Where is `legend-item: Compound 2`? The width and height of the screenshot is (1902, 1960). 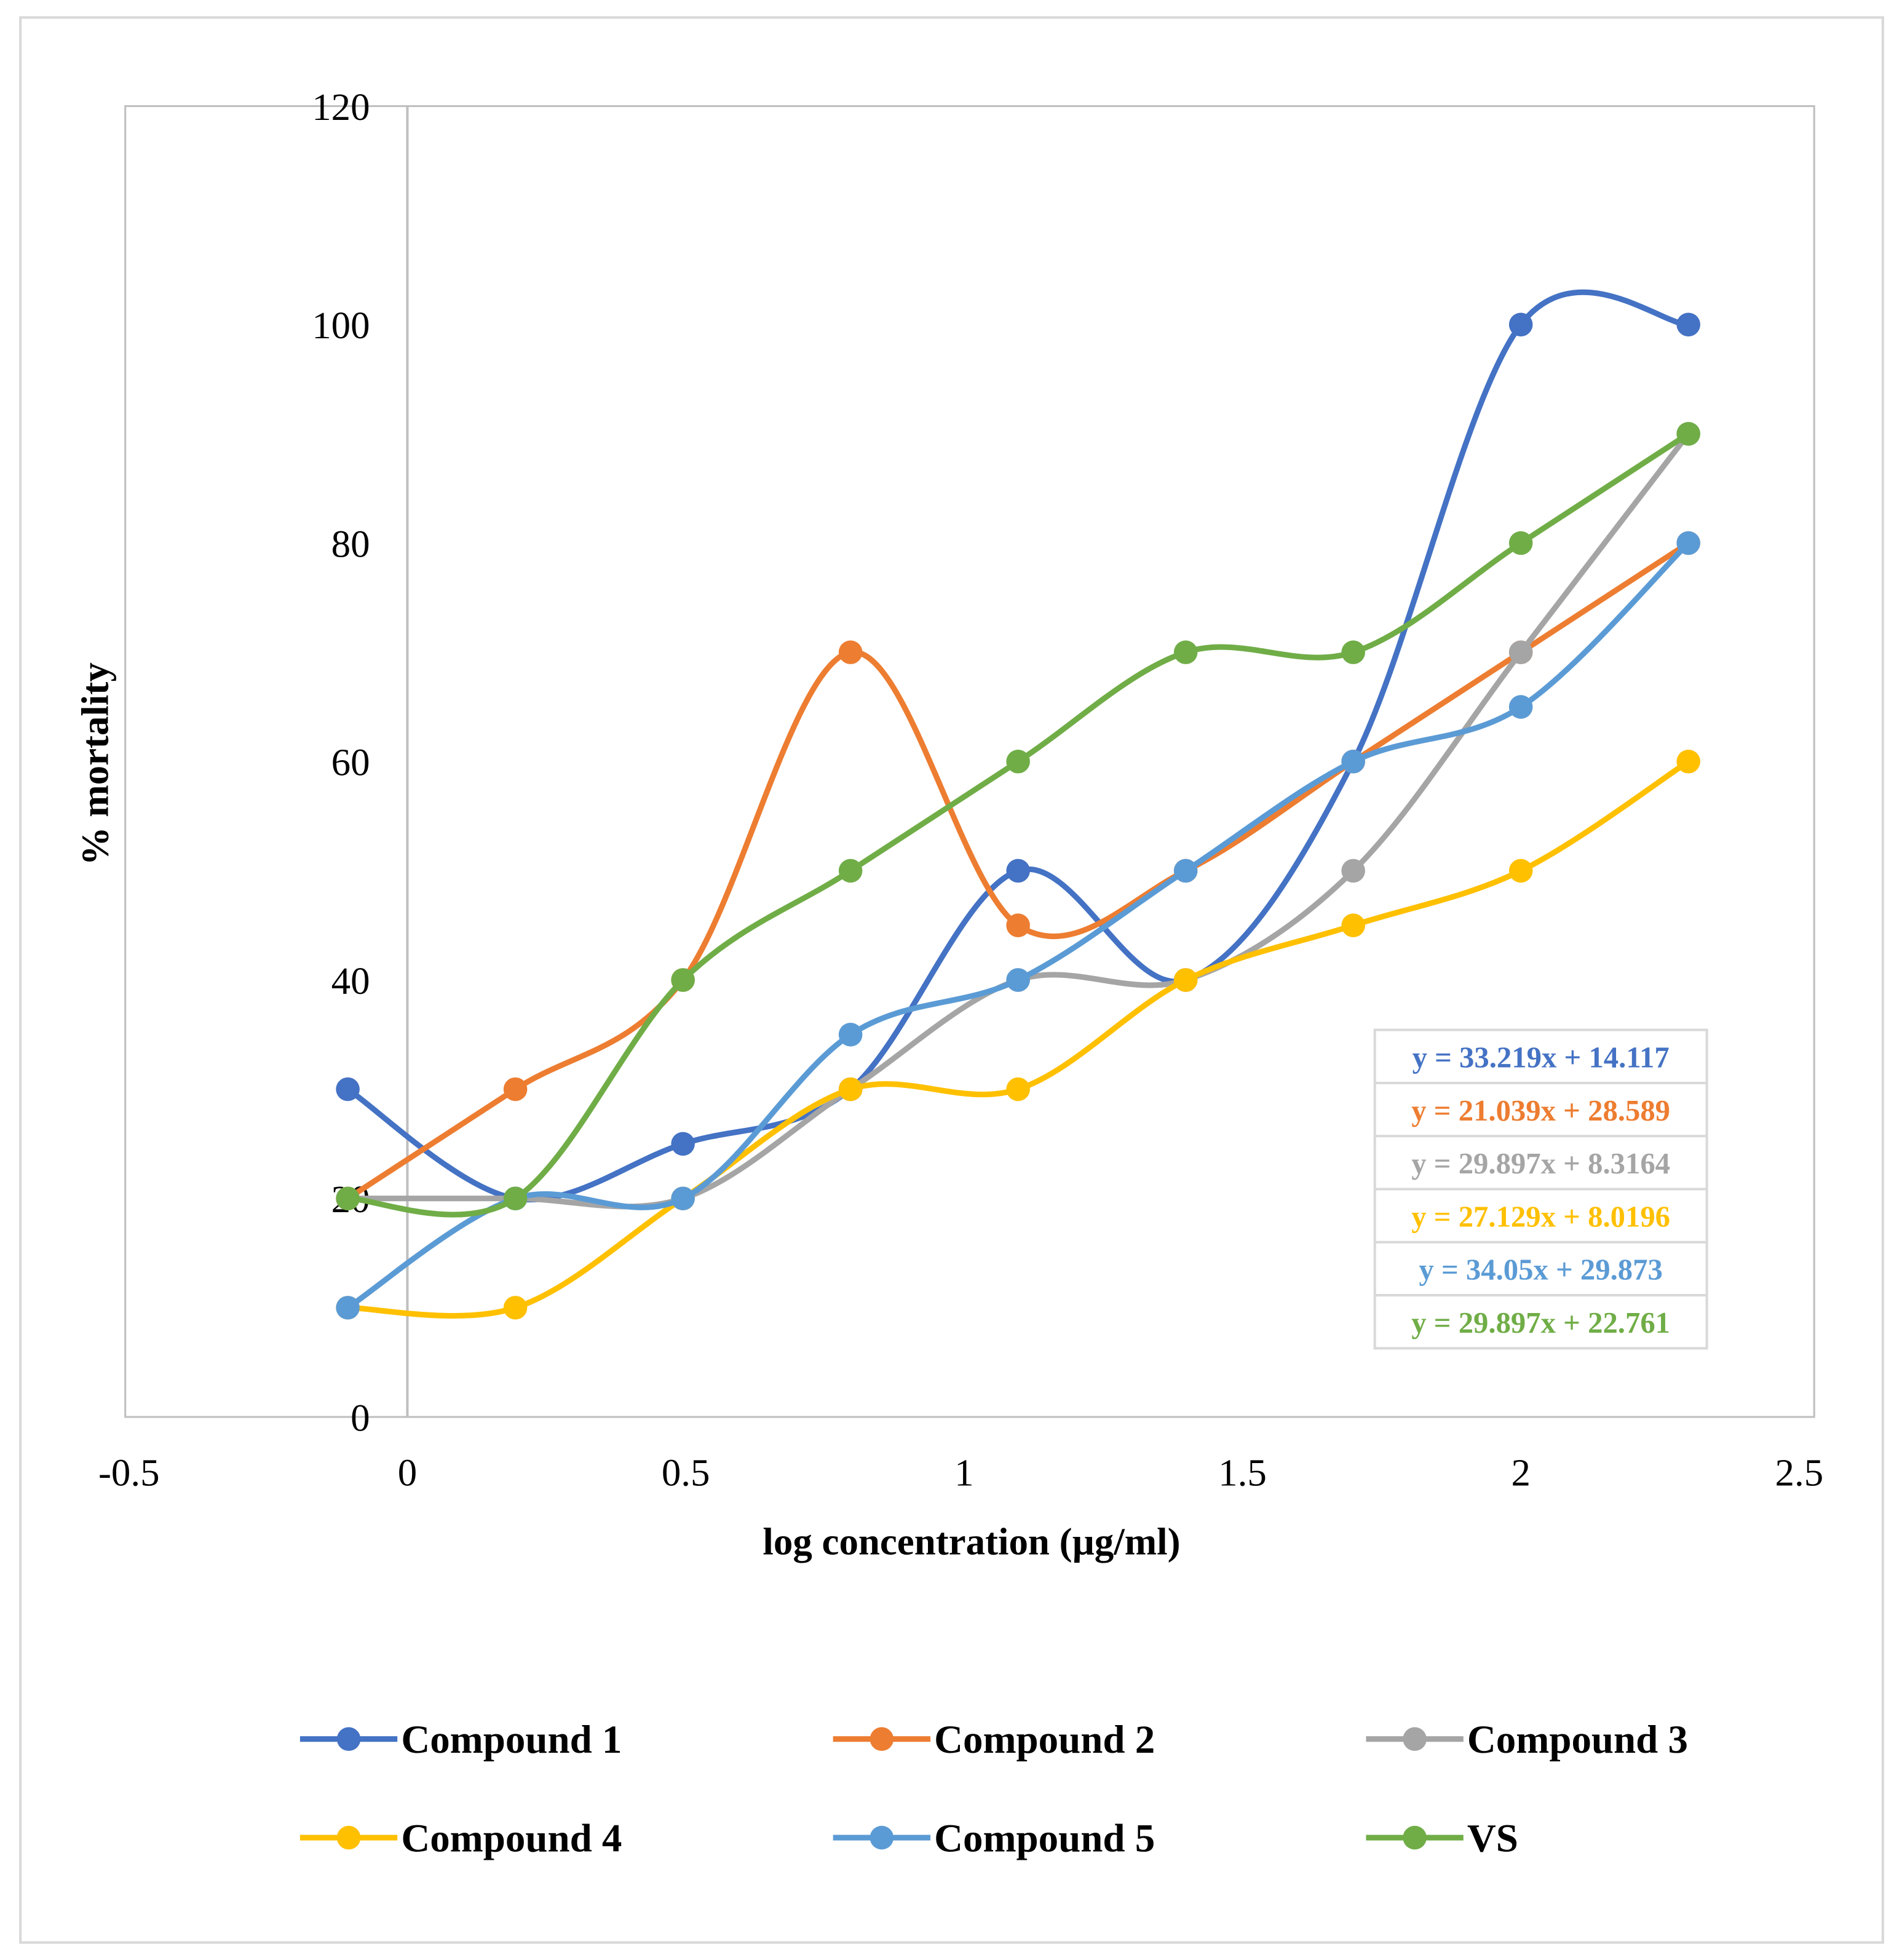 legend-item: Compound 2 is located at coordinates (994, 1740).